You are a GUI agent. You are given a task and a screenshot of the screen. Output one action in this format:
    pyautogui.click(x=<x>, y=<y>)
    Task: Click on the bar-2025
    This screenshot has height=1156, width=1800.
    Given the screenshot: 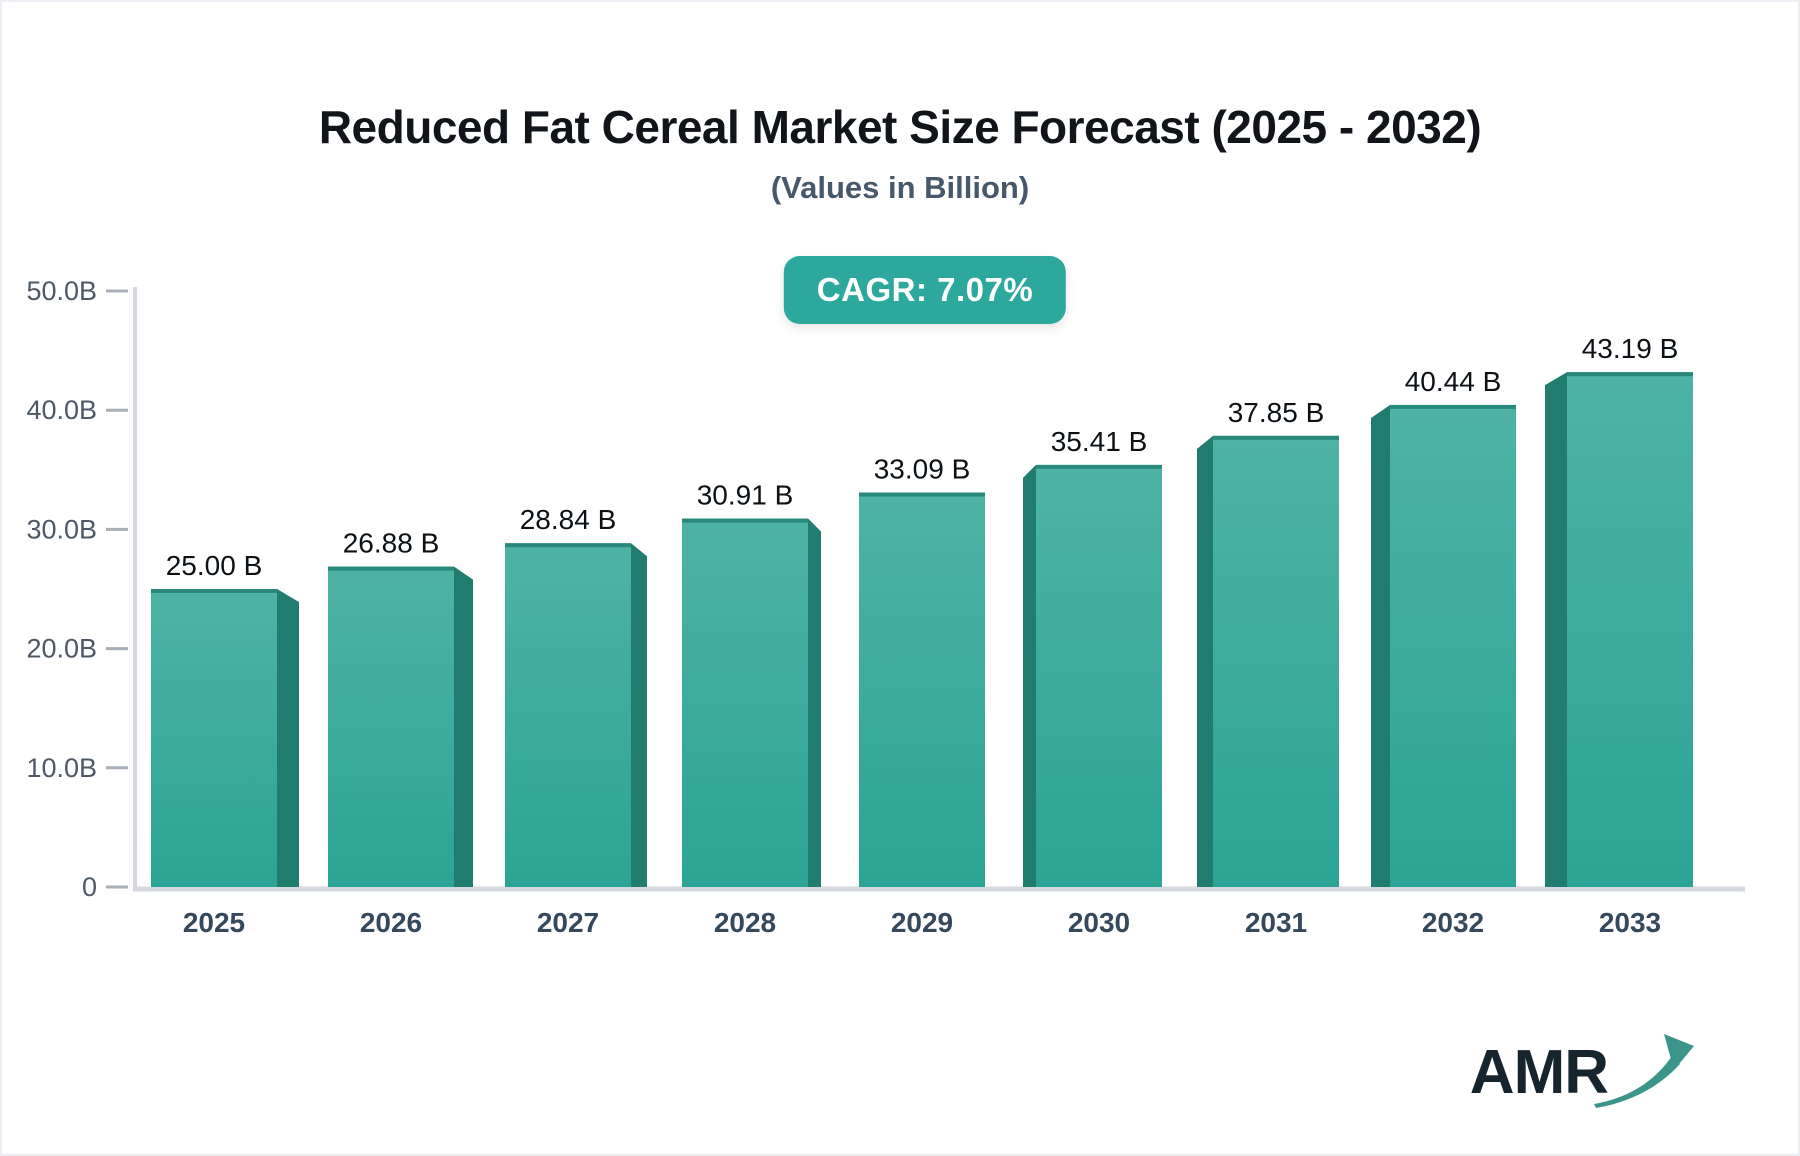 What is the action you would take?
    pyautogui.click(x=225, y=738)
    